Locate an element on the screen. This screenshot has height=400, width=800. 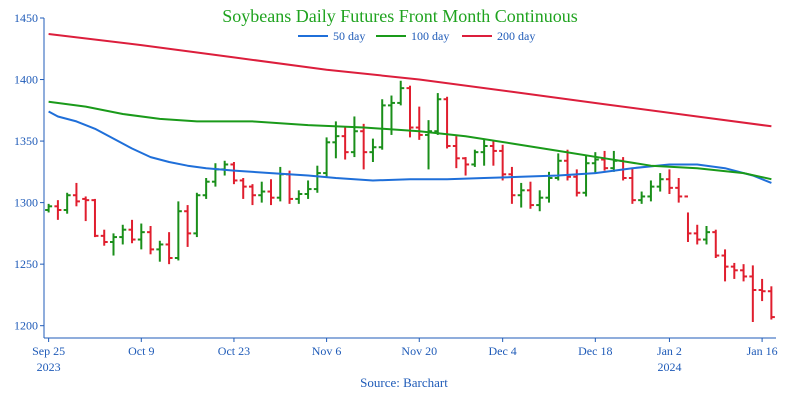
x-tick-label: Sep 25 is located at coordinates (48, 351).